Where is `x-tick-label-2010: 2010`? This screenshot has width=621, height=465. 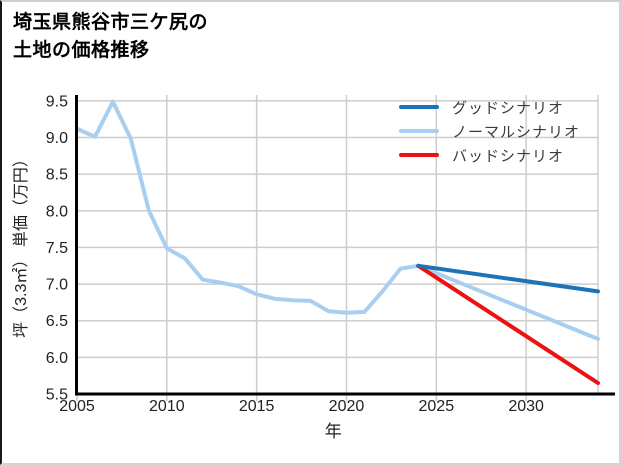 x-tick-label-2010: 2010 is located at coordinates (167, 406).